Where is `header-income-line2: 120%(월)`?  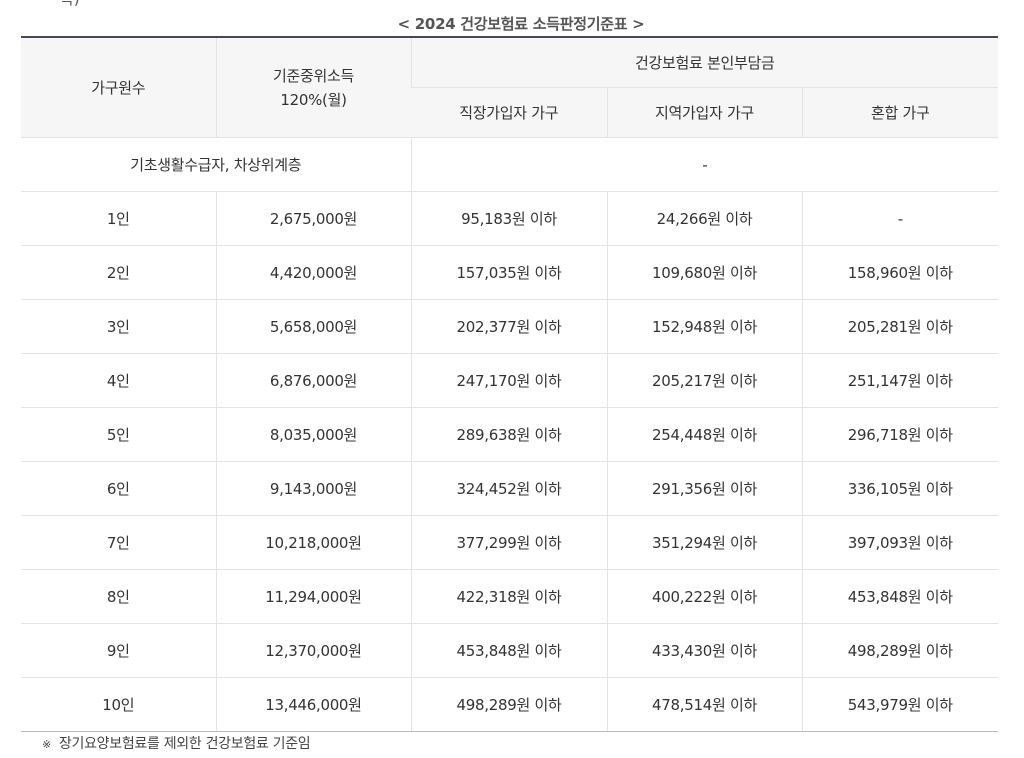
header-income-line2: 120%(월) is located at coordinates (313, 99).